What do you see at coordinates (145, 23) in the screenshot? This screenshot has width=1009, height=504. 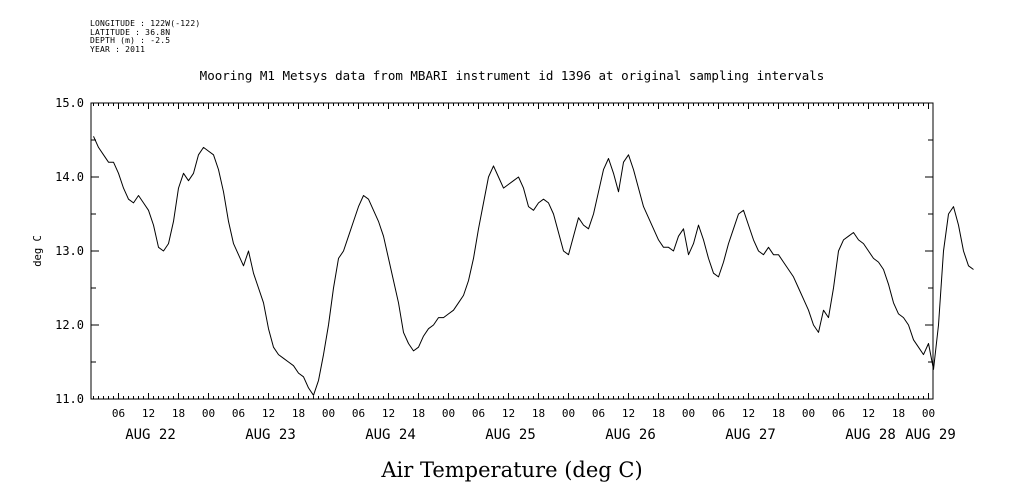 I see `meta-longitude: LONGITUDE : 122W(-122)` at bounding box center [145, 23].